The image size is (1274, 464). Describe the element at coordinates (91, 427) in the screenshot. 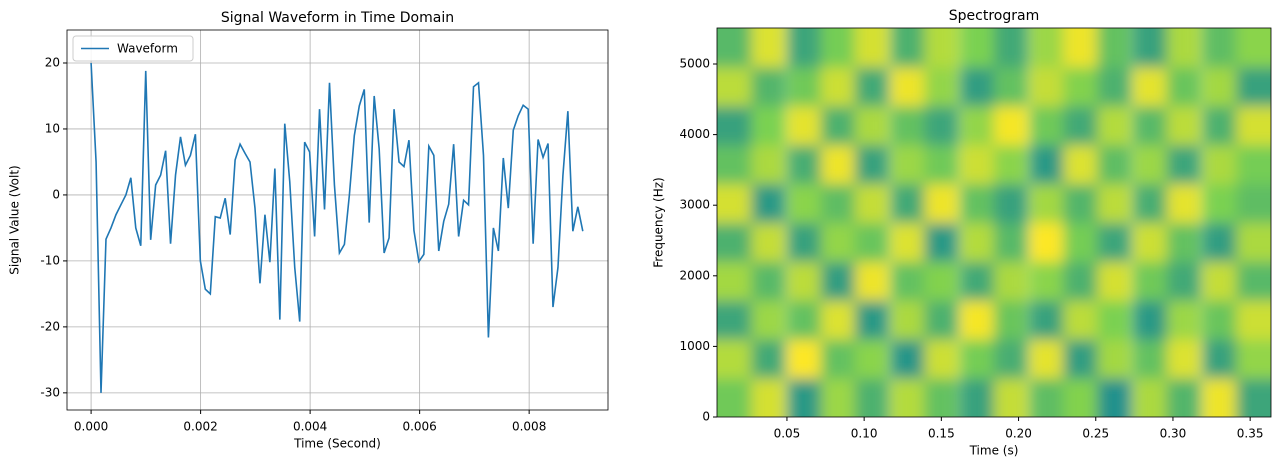

I see `x-tick-label: 0.000` at that location.